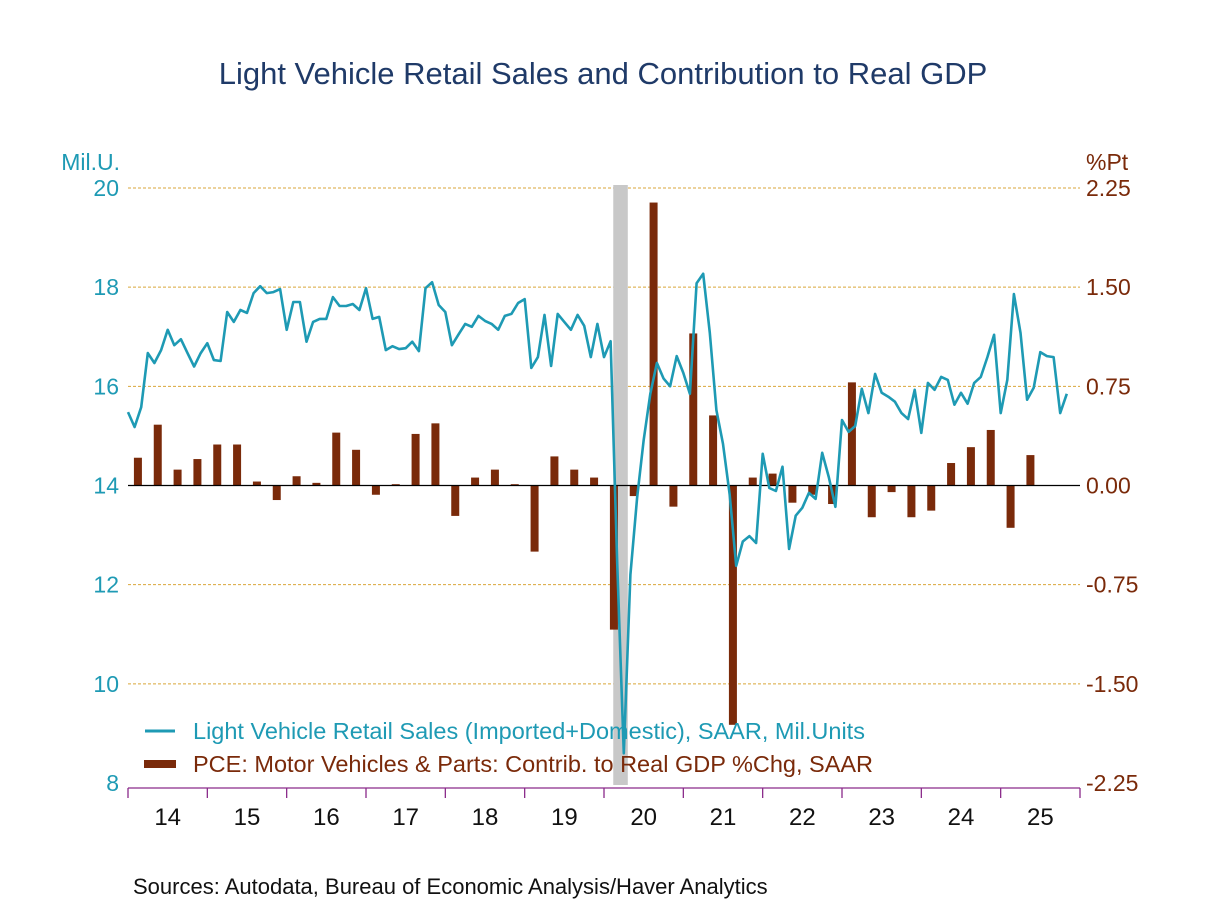 The image size is (1208, 911). I want to click on x-tick-label: 24, so click(961, 817).